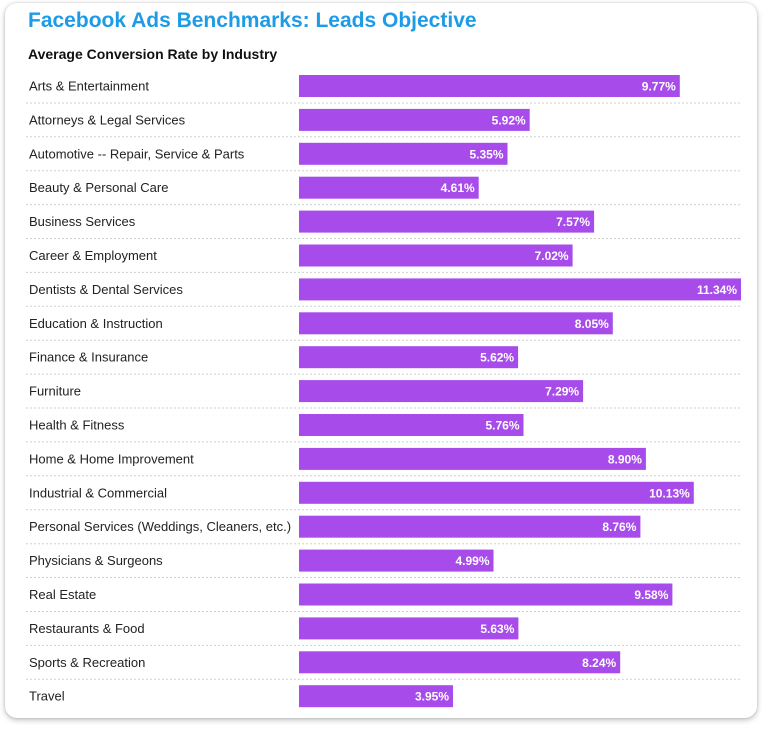 This screenshot has height=731, width=768. Describe the element at coordinates (562, 392) in the screenshot. I see `value-label: 7.29%` at that location.